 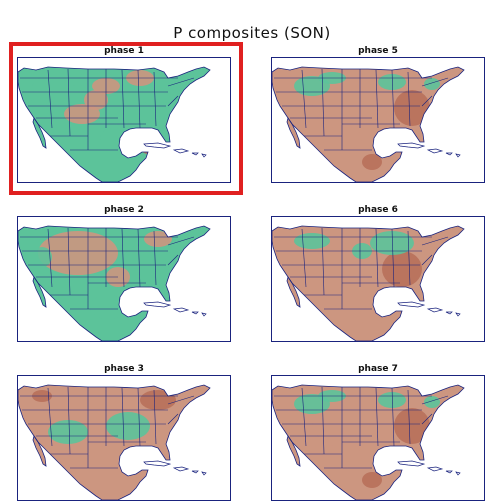 What do you see at coordinates (378, 210) in the screenshot?
I see `panel-label: phase 6` at bounding box center [378, 210].